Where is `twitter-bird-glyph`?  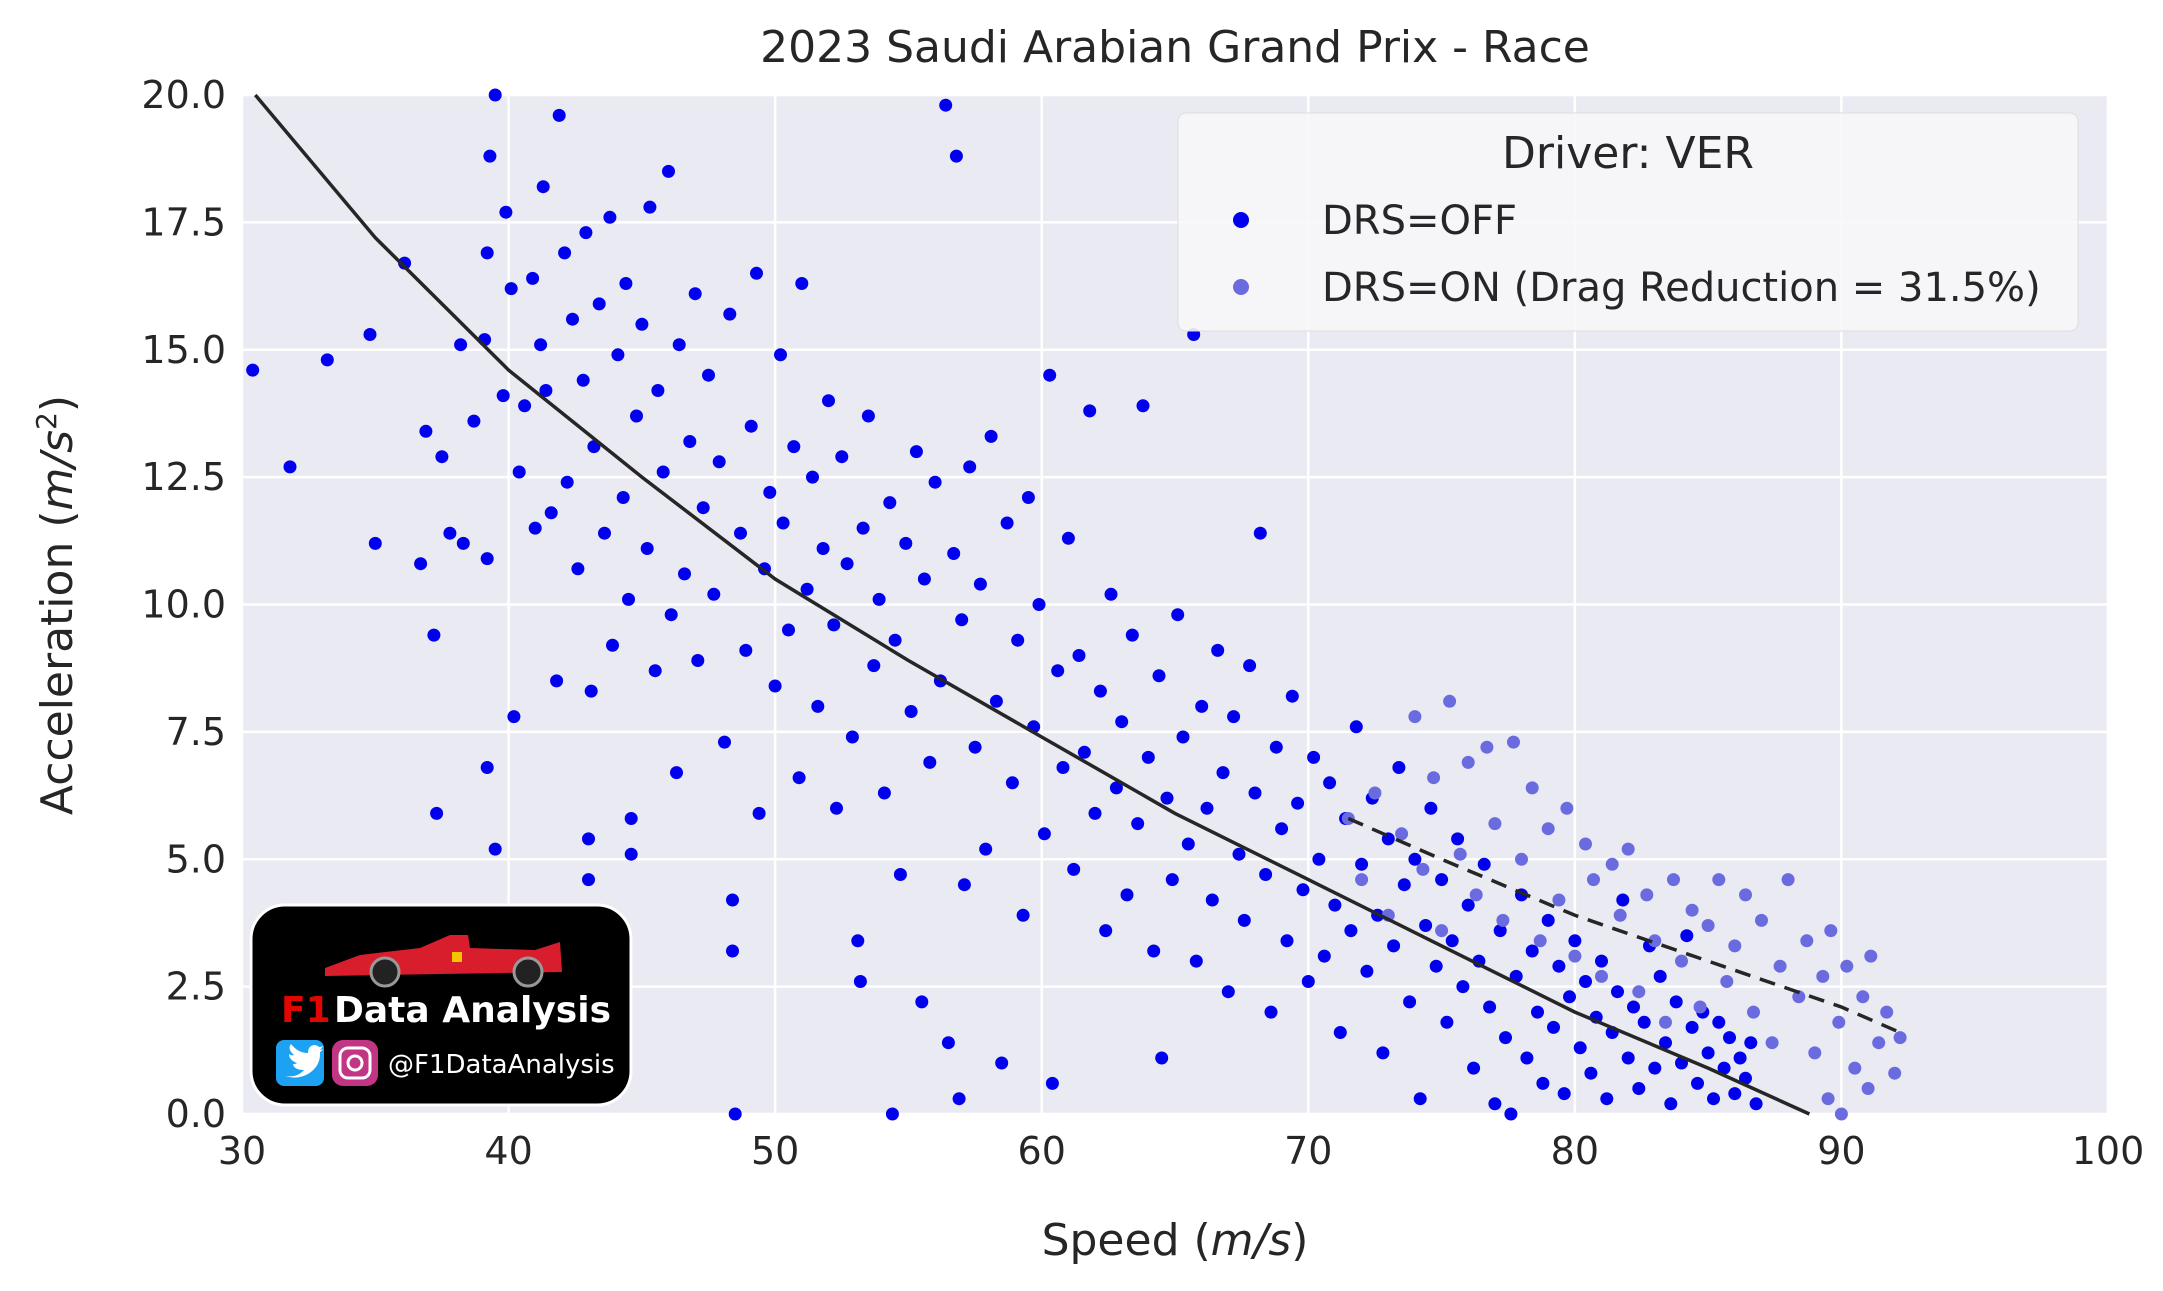 twitter-bird-glyph is located at coordinates (304, 1061).